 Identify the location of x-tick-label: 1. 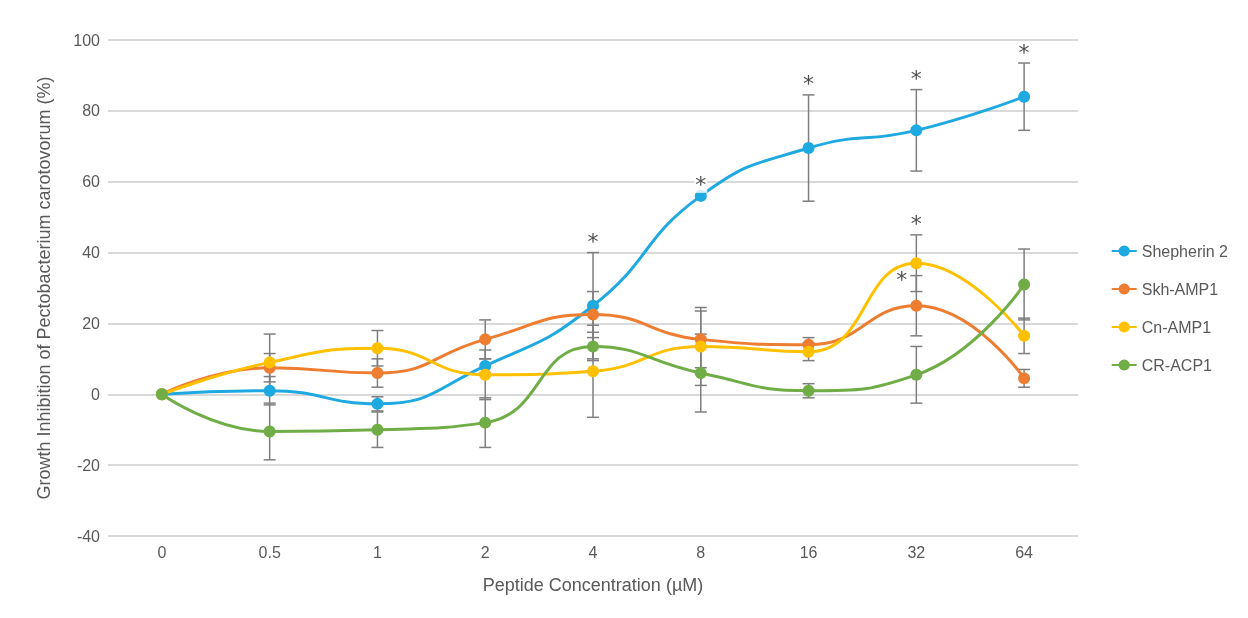
(377, 552).